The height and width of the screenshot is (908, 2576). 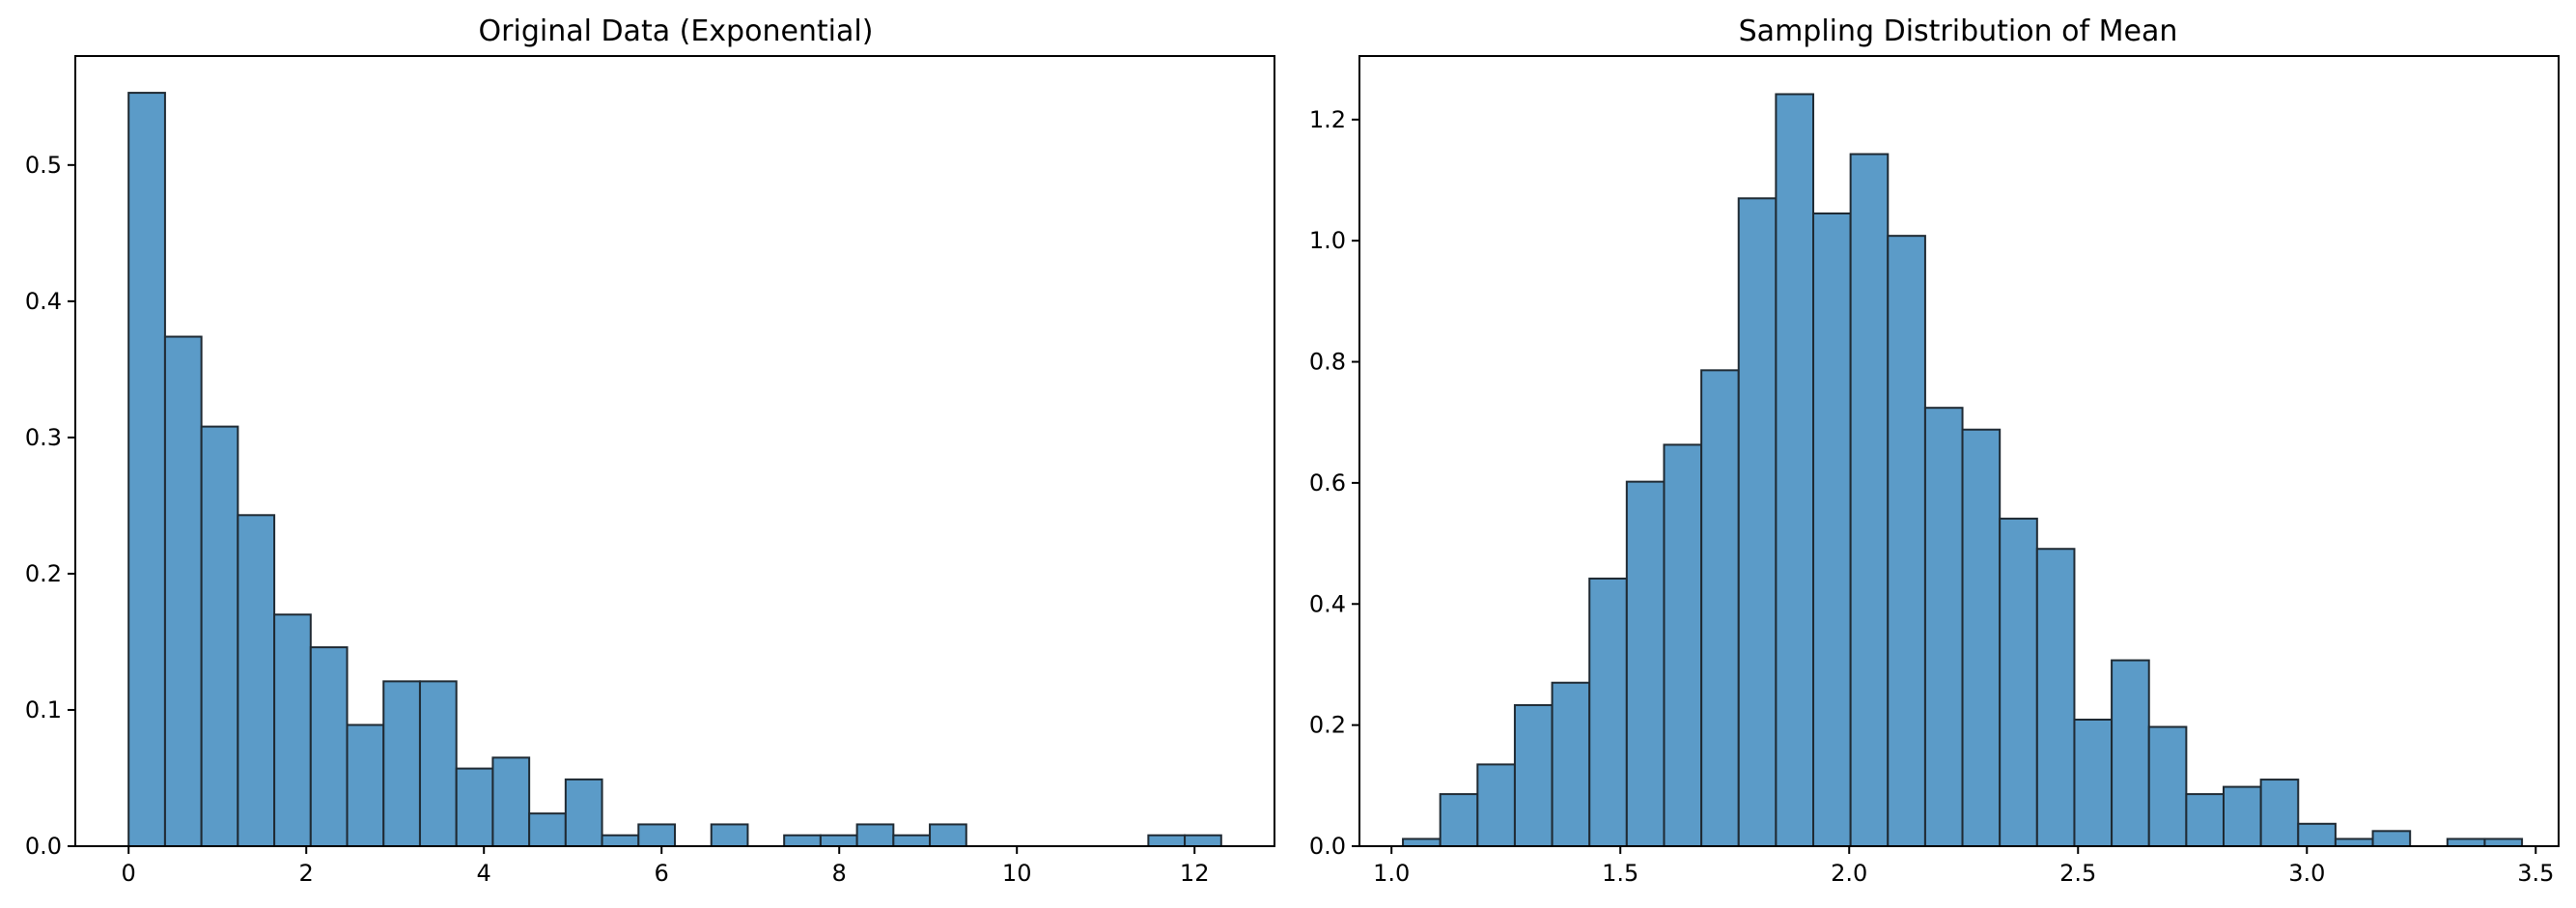 I want to click on right-x-tick-label: 2.5, so click(x=2078, y=873).